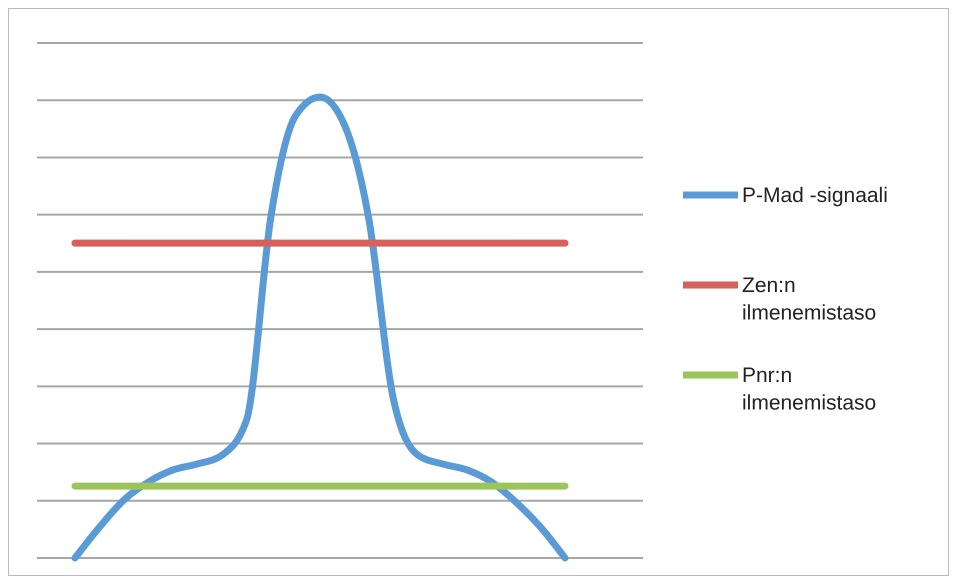 The image size is (957, 584). What do you see at coordinates (815, 195) in the screenshot?
I see `legend-label: P-Mad -signaali` at bounding box center [815, 195].